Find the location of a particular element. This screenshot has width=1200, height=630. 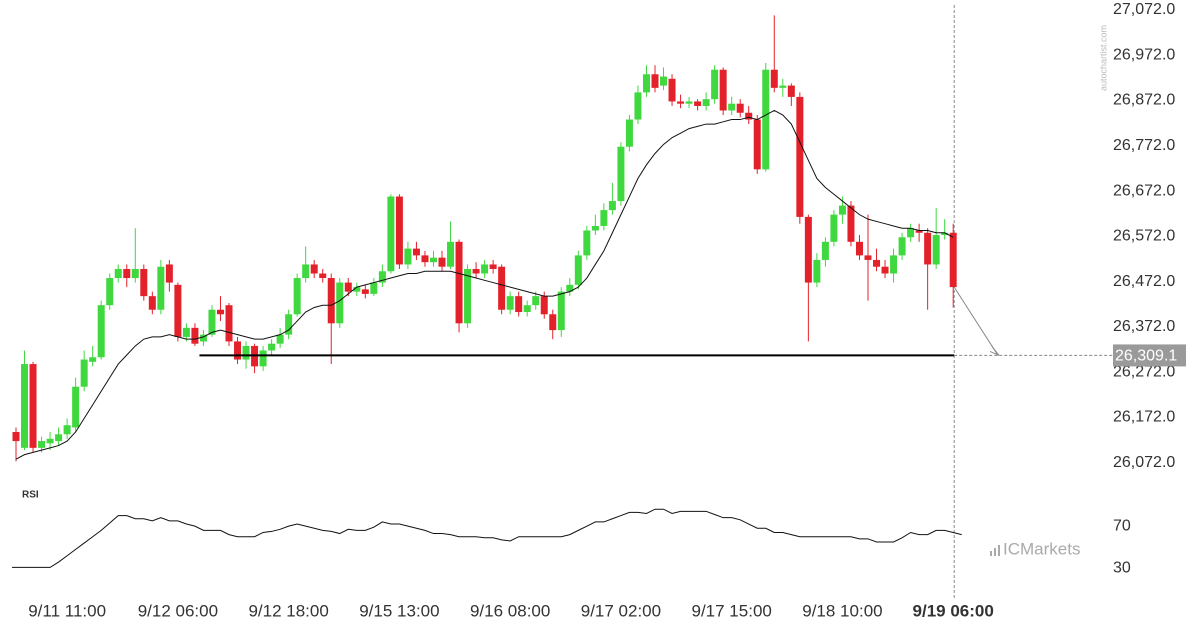

y-tick-label: 26,472.0 is located at coordinates (1144, 281).